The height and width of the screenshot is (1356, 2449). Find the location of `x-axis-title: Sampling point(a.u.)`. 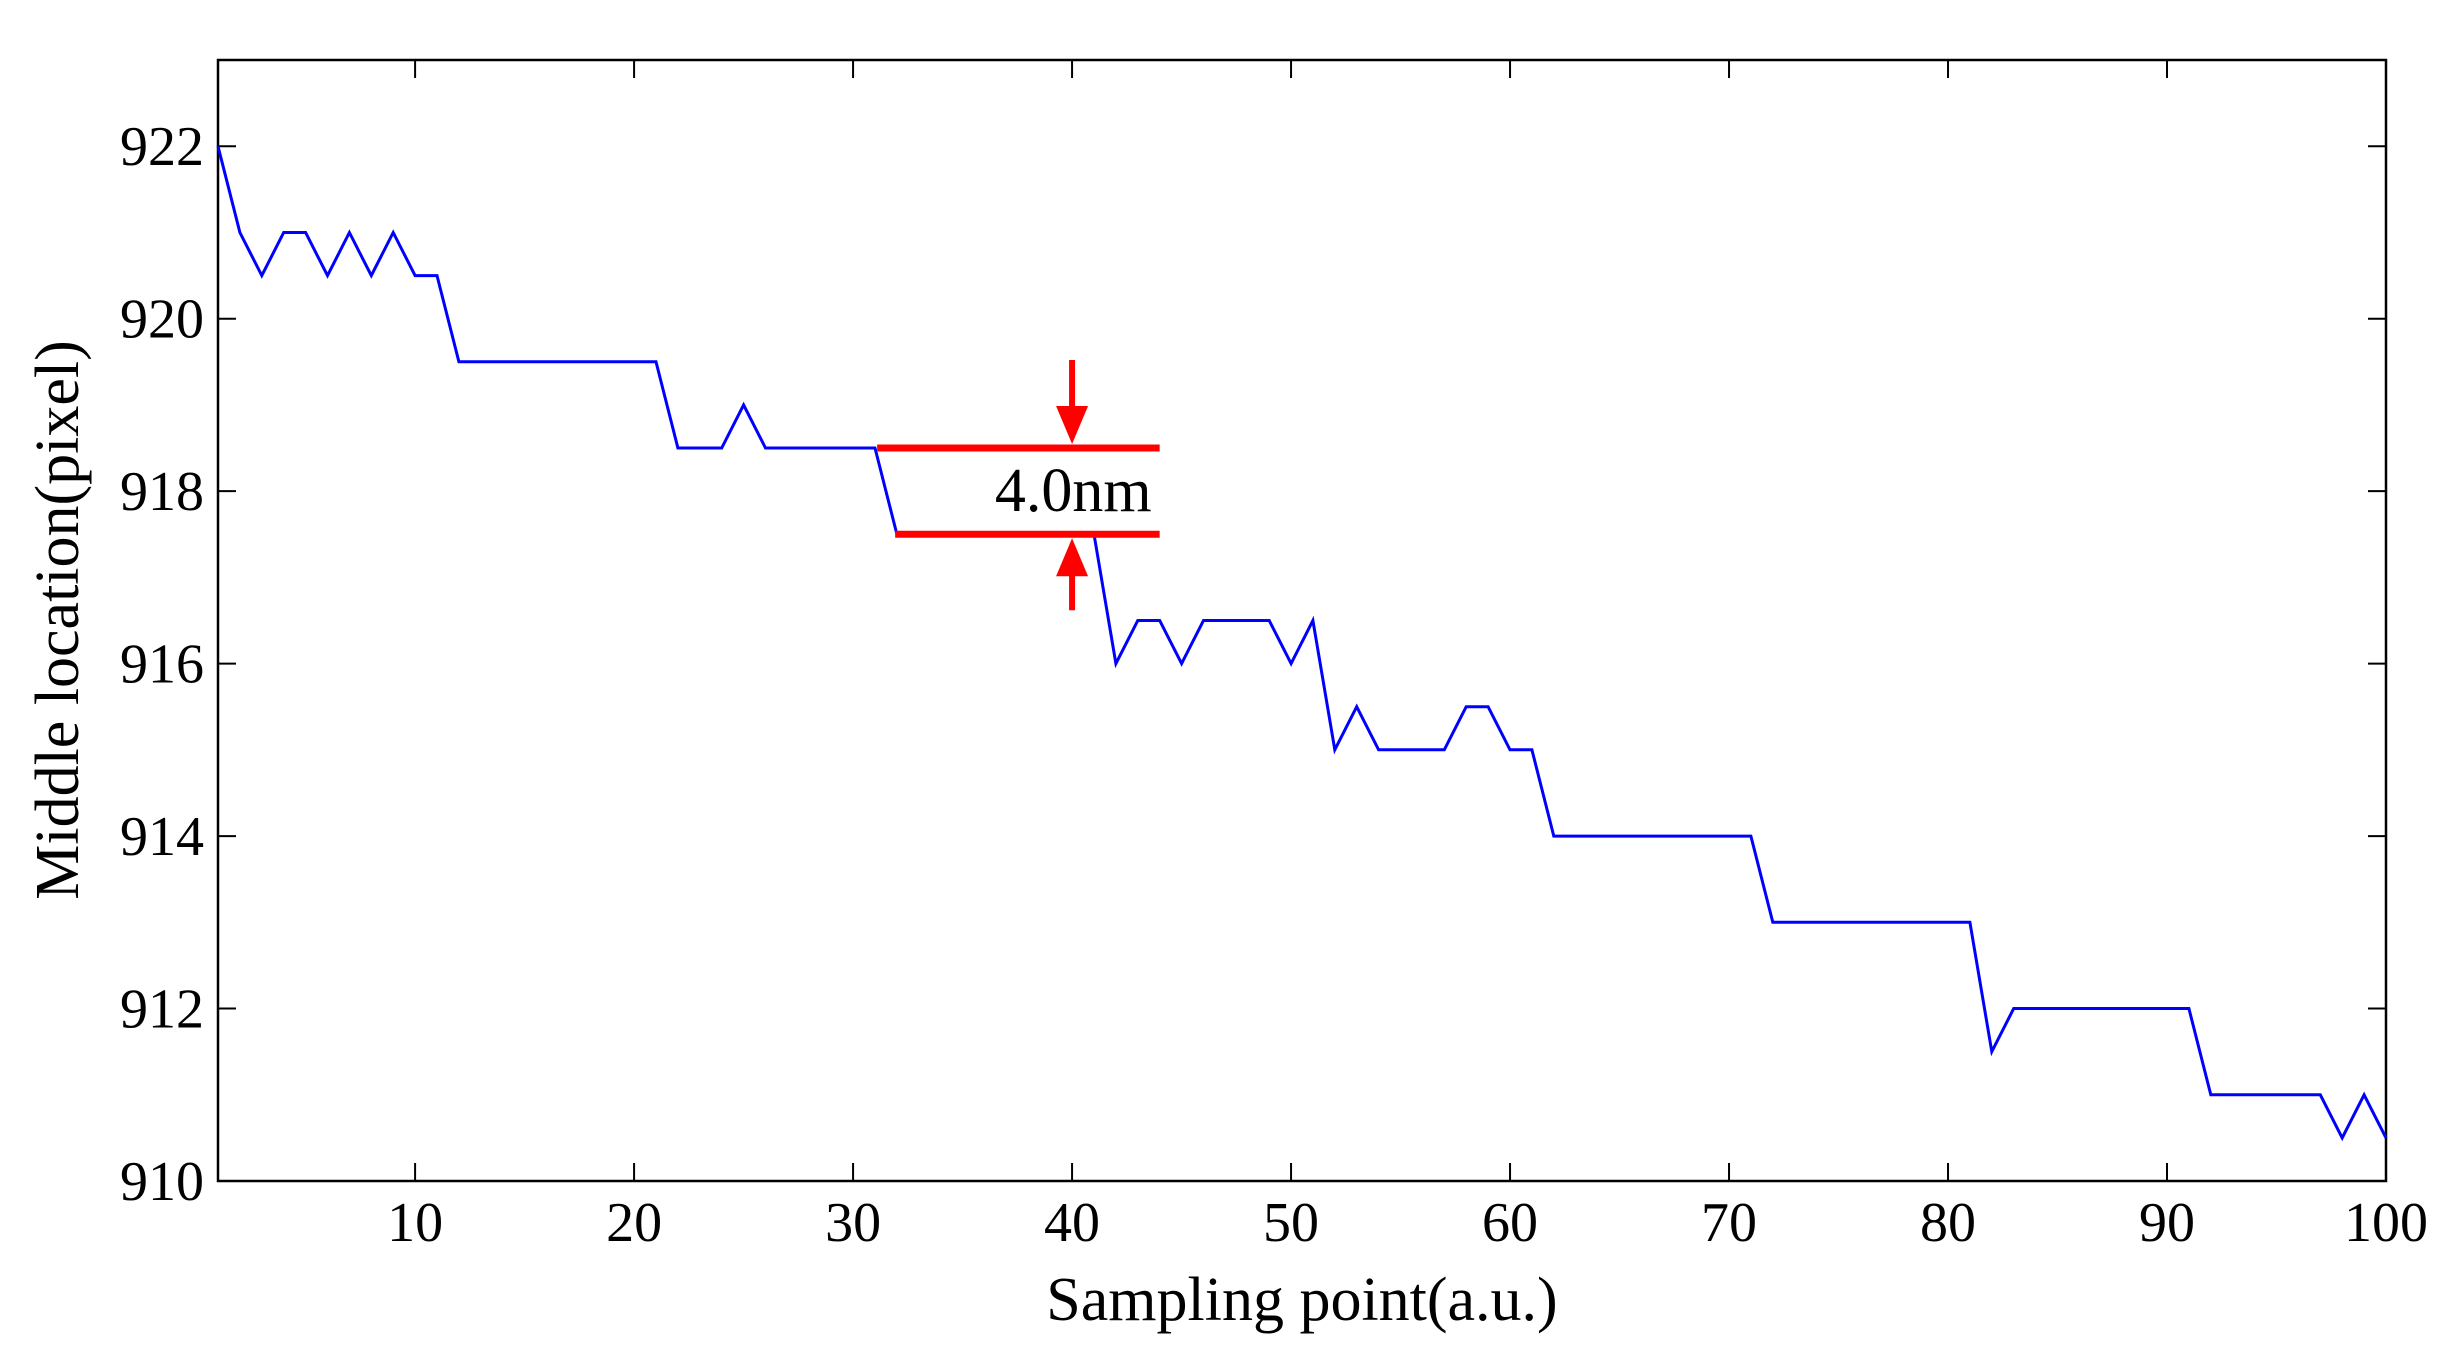

x-axis-title: Sampling point(a.u.) is located at coordinates (1301, 1300).